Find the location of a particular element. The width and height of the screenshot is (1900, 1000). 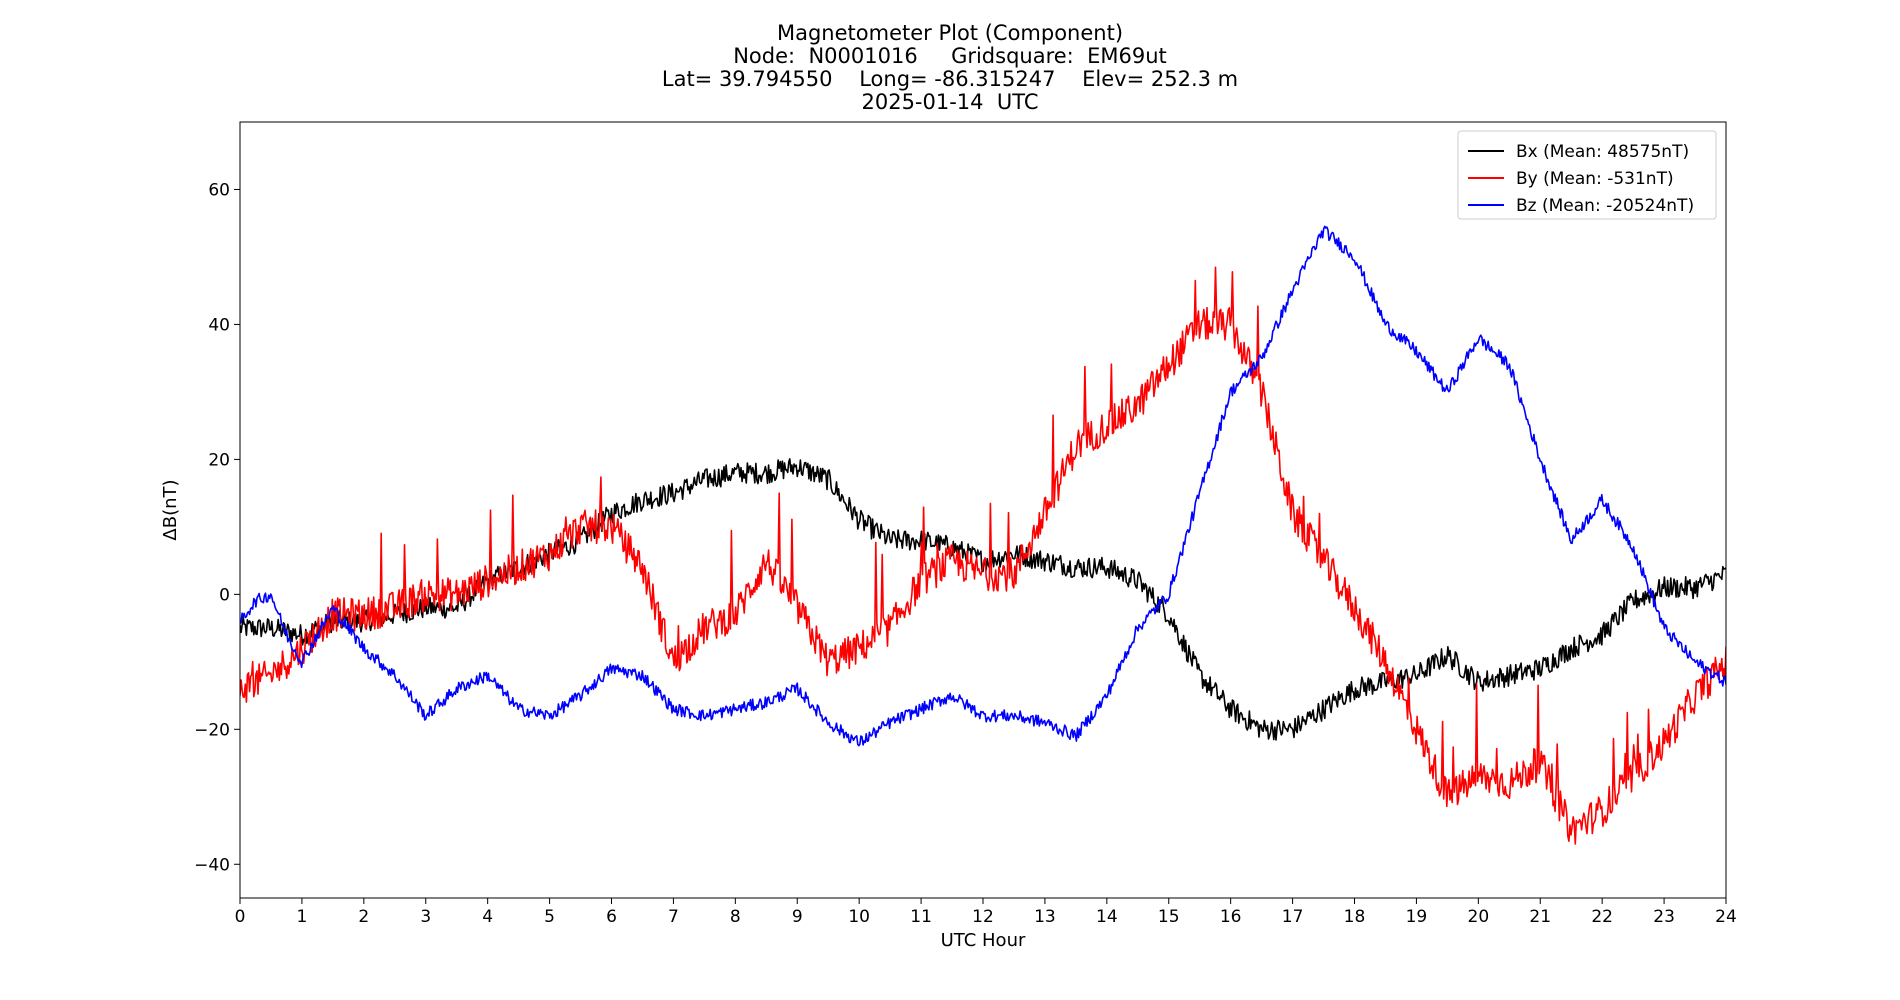

y-axis-label: ΔB(nT) is located at coordinates (170, 509).